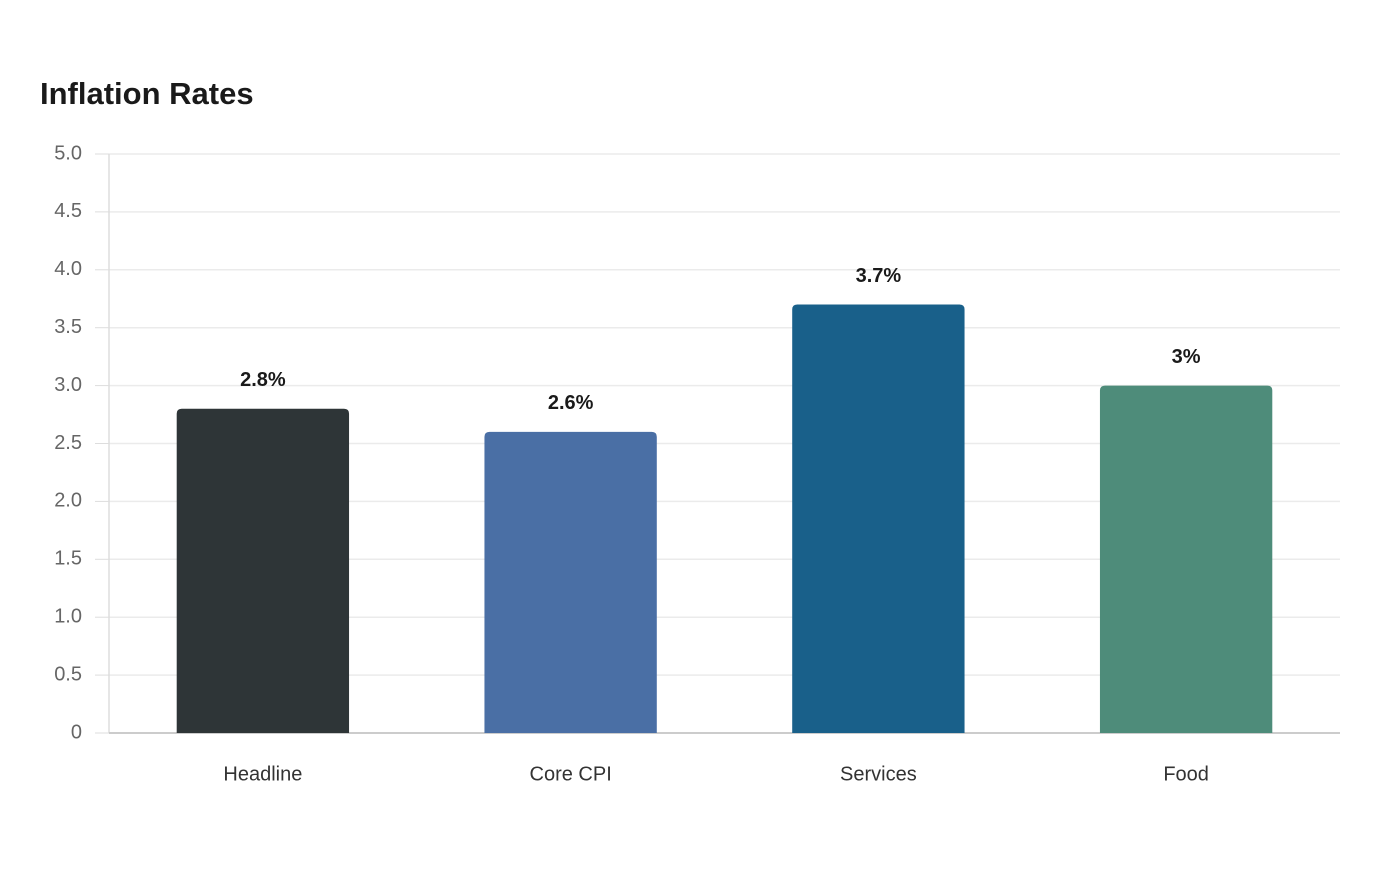 This screenshot has height=880, width=1400. I want to click on y-tick-label: 2.0, so click(68, 501).